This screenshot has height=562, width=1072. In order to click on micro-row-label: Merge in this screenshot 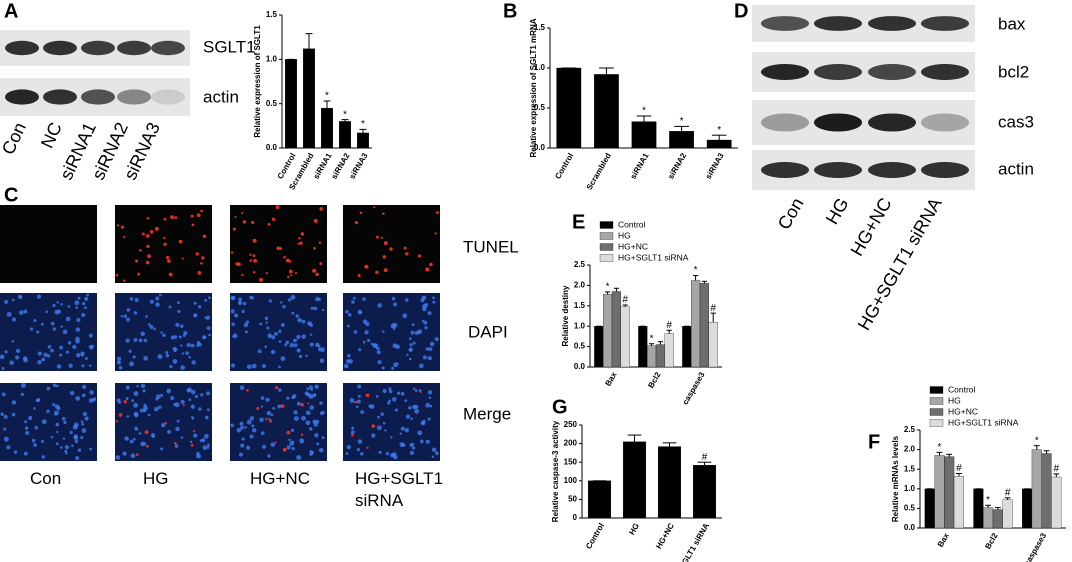, I will do `click(487, 413)`.